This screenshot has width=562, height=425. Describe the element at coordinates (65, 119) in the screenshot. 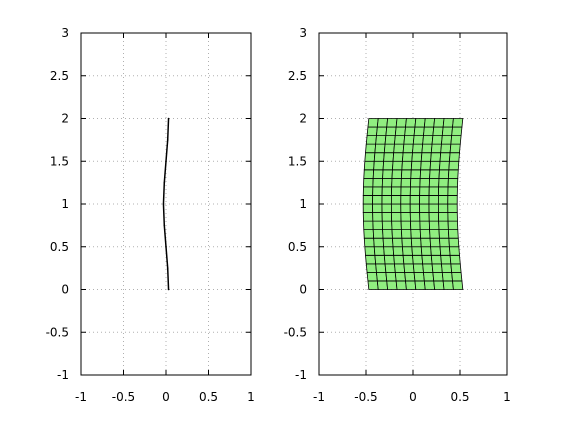

I see `y-tick-label: 2` at that location.